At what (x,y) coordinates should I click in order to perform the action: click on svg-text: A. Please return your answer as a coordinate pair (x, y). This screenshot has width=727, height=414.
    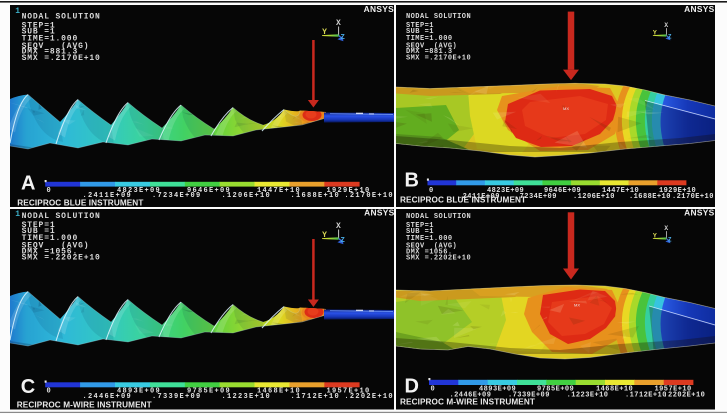
    Looking at the image, I should click on (28, 184).